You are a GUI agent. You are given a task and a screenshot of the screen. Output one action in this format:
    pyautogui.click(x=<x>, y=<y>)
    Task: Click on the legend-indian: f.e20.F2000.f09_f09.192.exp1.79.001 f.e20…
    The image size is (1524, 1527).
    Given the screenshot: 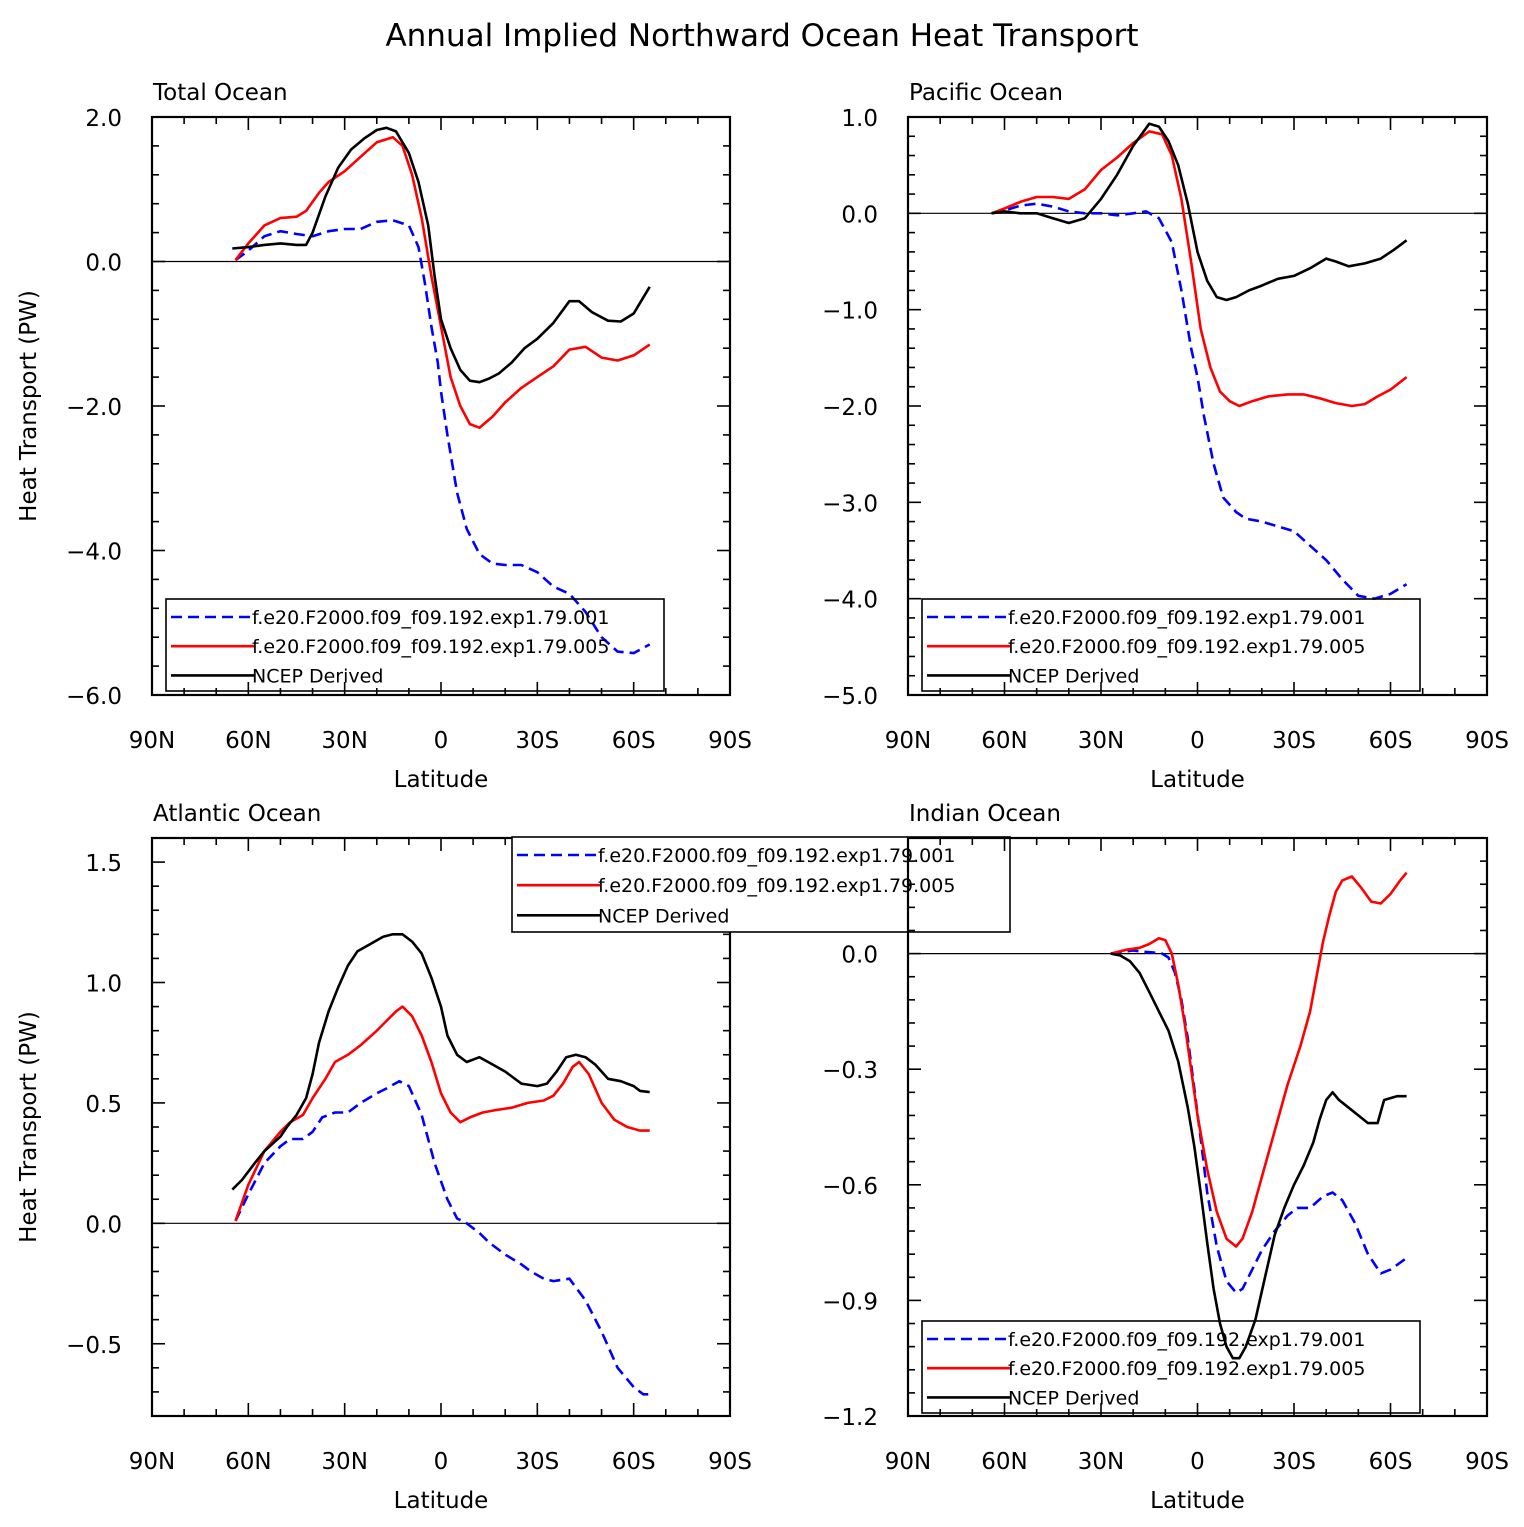 What is the action you would take?
    pyautogui.click(x=1171, y=1367)
    